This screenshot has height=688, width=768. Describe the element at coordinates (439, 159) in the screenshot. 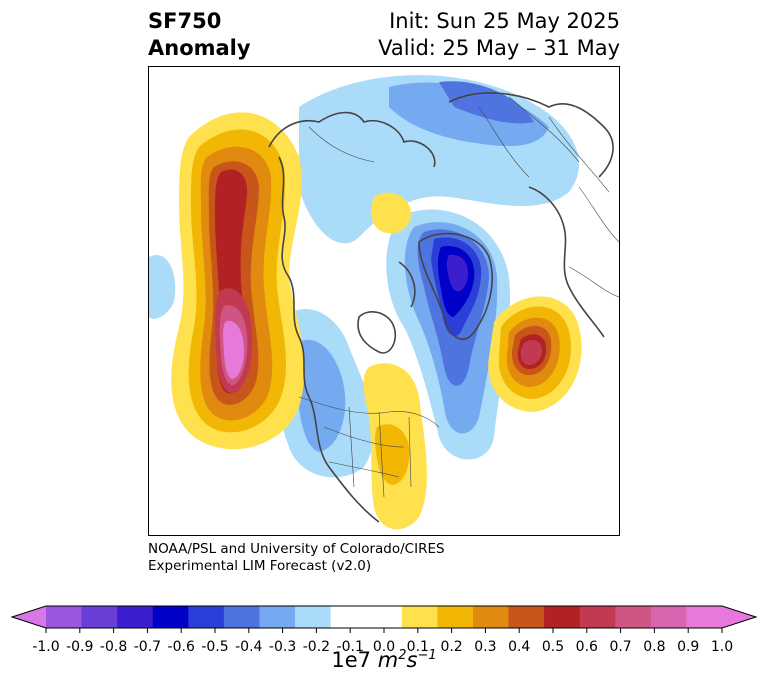

I see `negative-anomaly-eurasia` at that location.